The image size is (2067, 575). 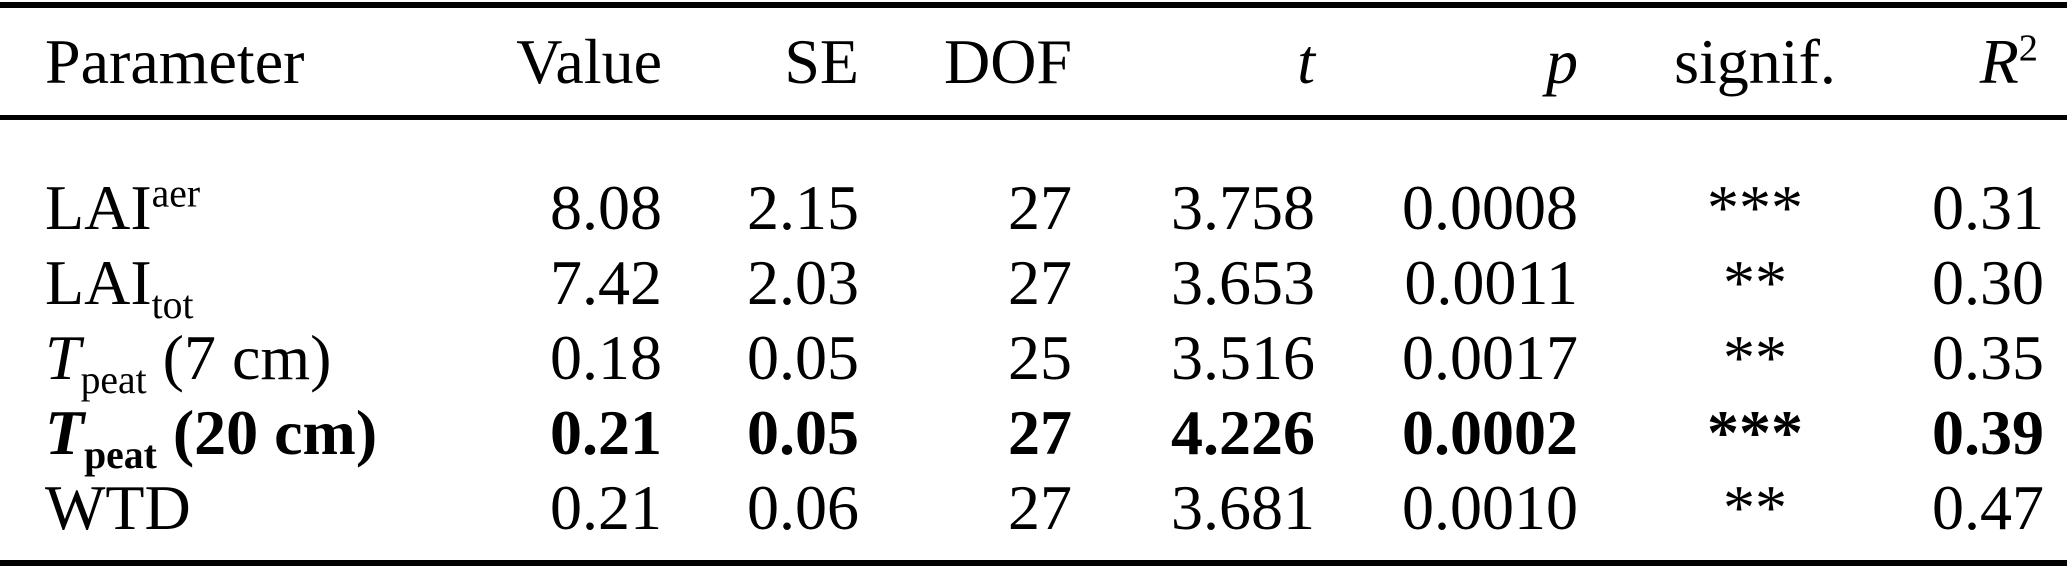 What do you see at coordinates (1490, 507) in the screenshot?
I see `cell-p: 0.0010` at bounding box center [1490, 507].